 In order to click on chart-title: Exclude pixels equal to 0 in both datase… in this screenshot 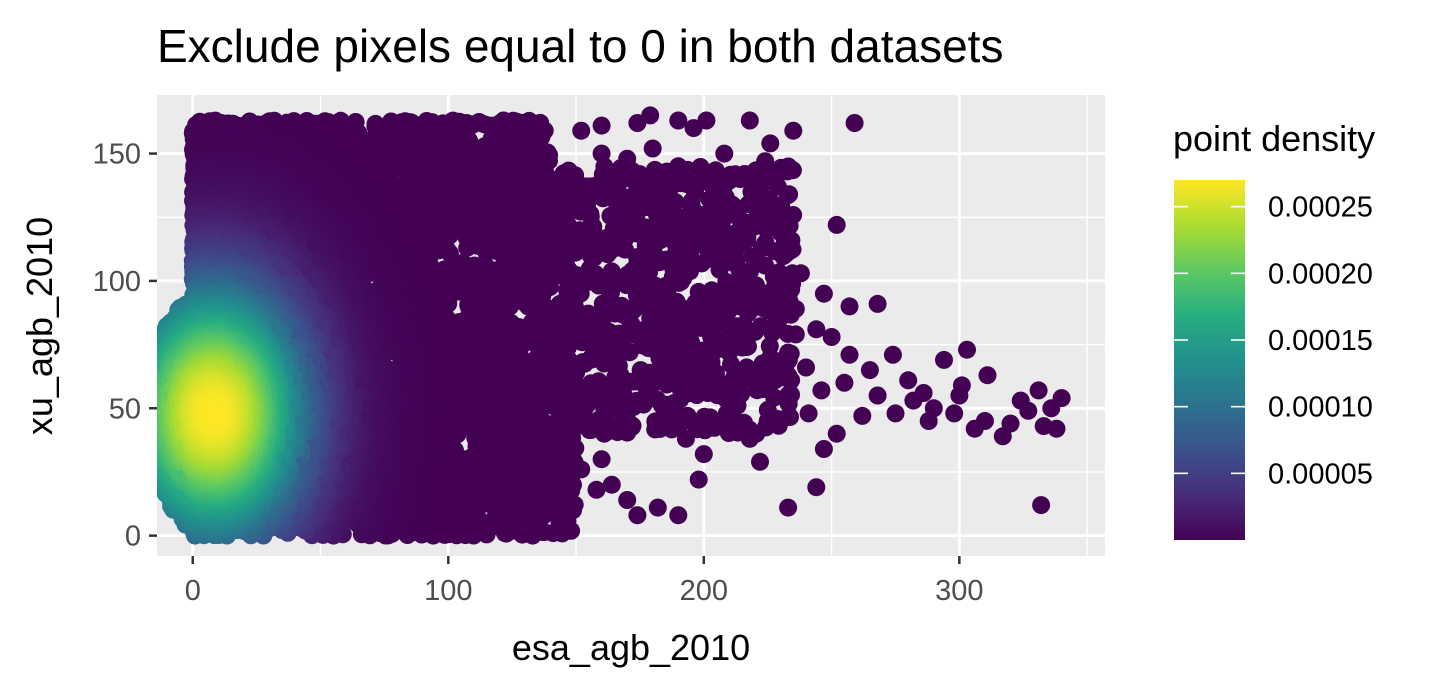, I will do `click(580, 46)`.